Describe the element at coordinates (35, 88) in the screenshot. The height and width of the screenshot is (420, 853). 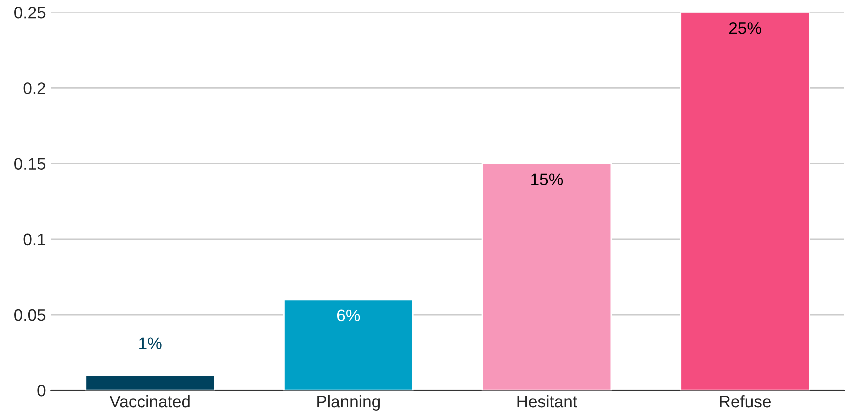
I see `y-tick-label: 0.2` at that location.